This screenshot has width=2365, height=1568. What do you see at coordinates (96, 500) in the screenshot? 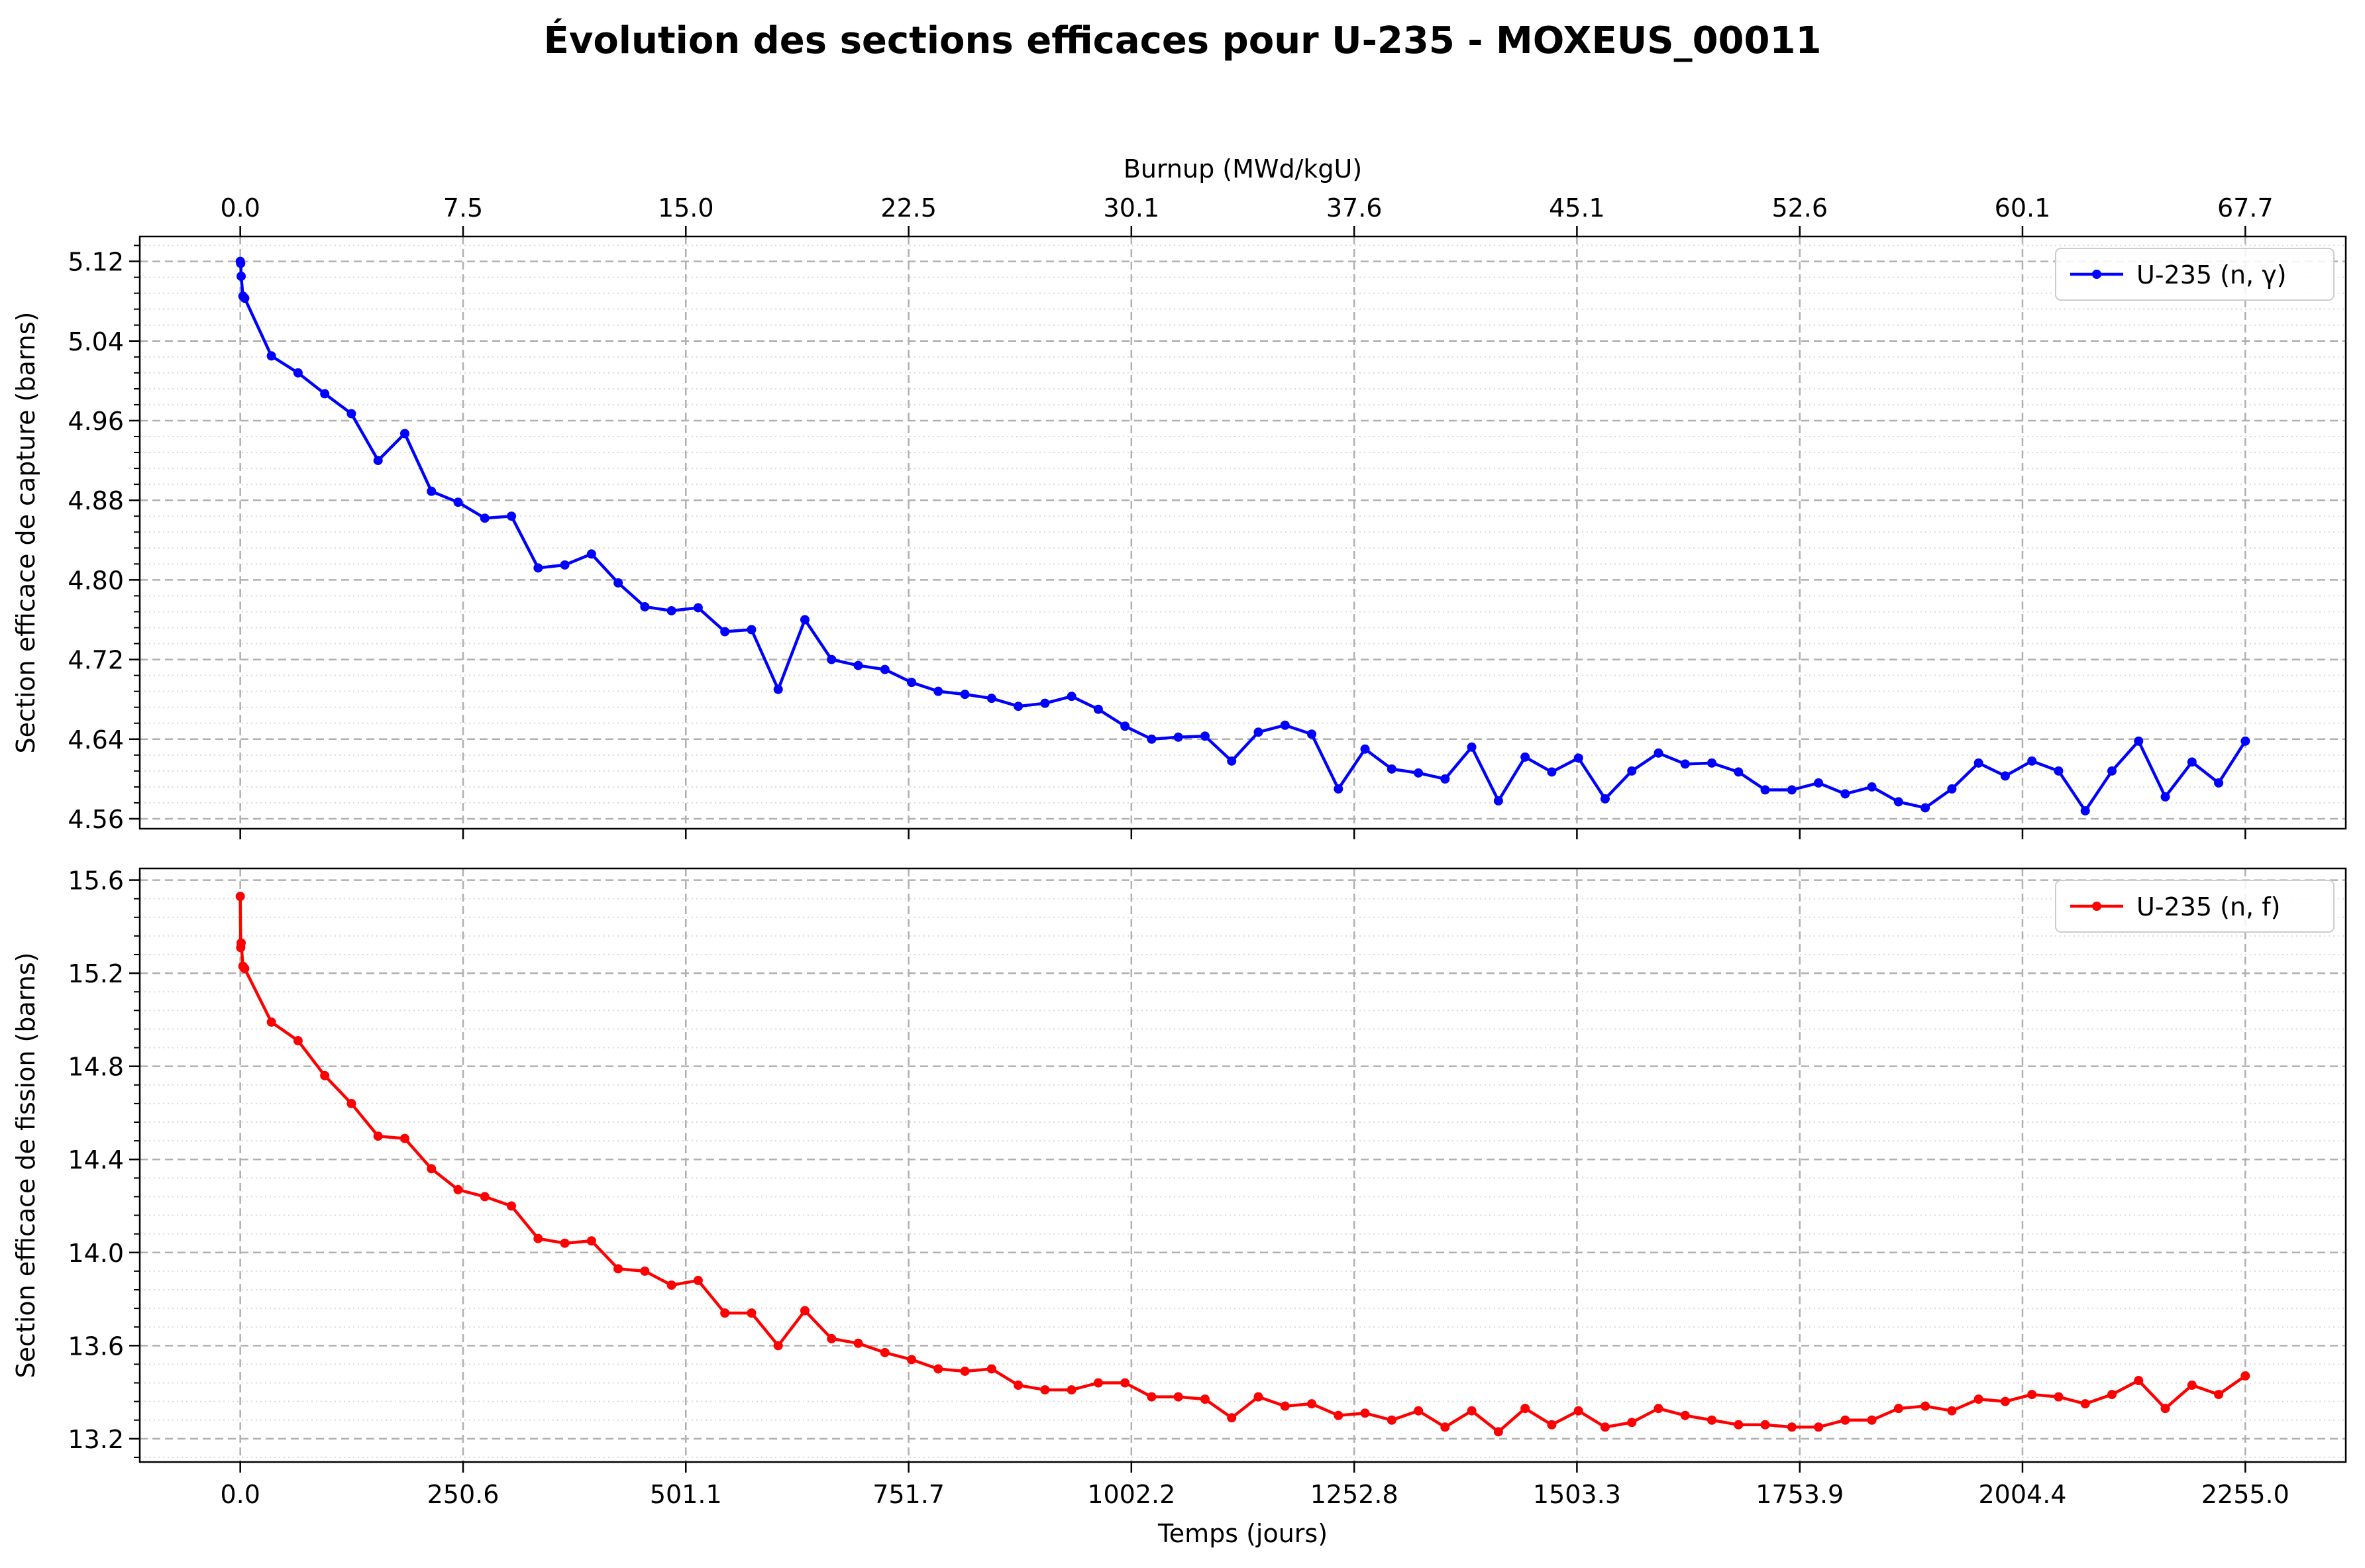
I see `y-tick-label: 4.88` at bounding box center [96, 500].